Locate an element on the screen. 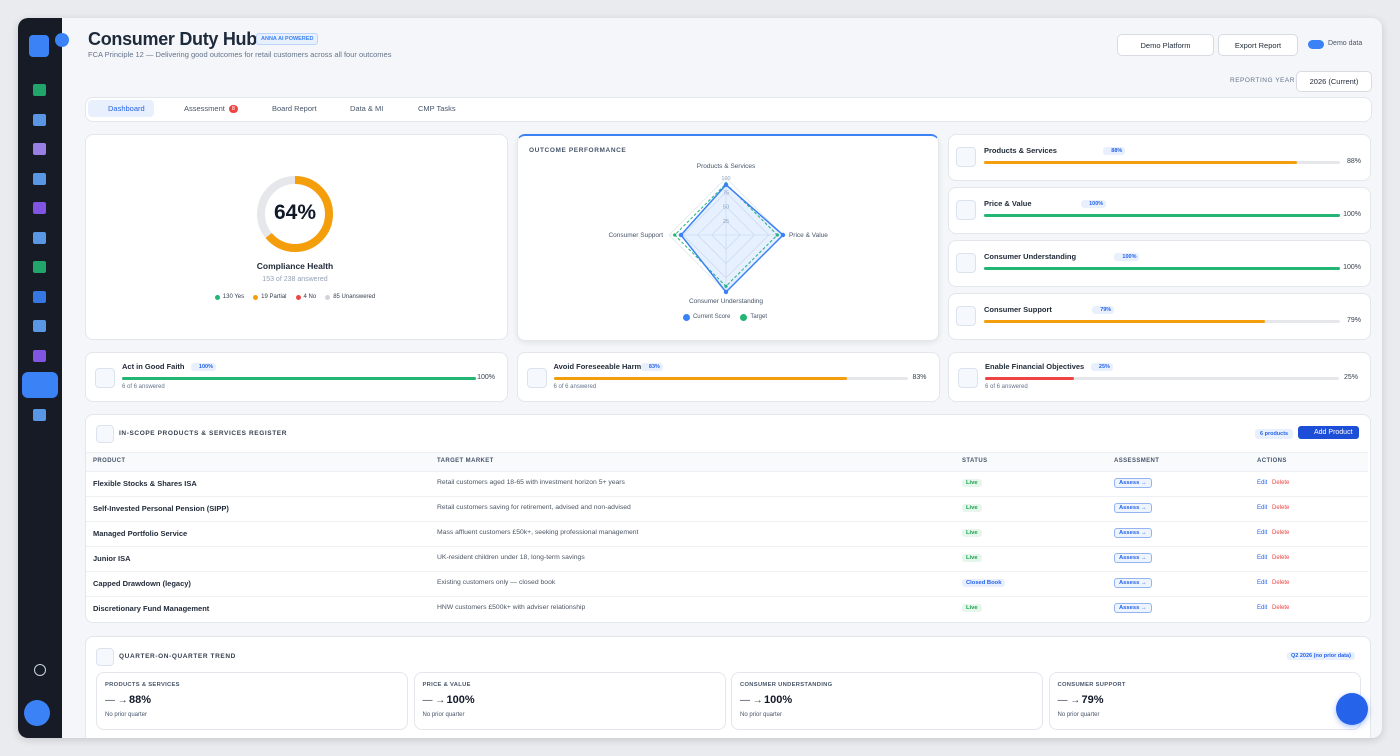 Image resolution: width=1400 pixels, height=756 pixels. health-legend: 130 Yes 19 Partial 4 No 85 Unanswered is located at coordinates (295, 297).